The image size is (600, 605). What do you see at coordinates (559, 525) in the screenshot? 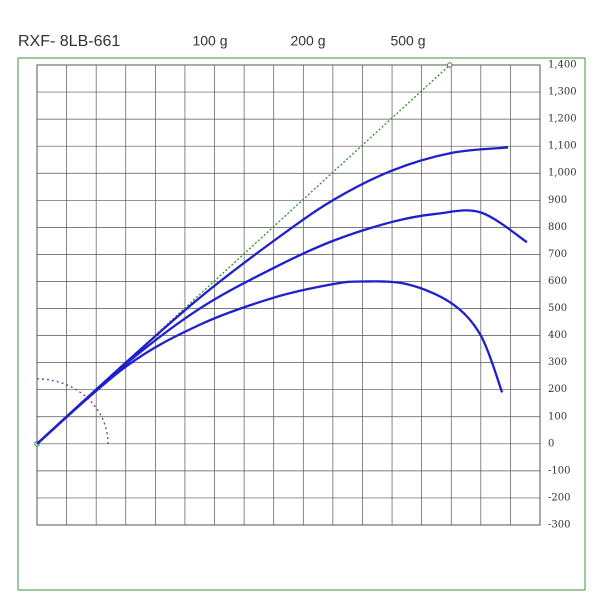
I see `y-tick-label: -300` at bounding box center [559, 525].